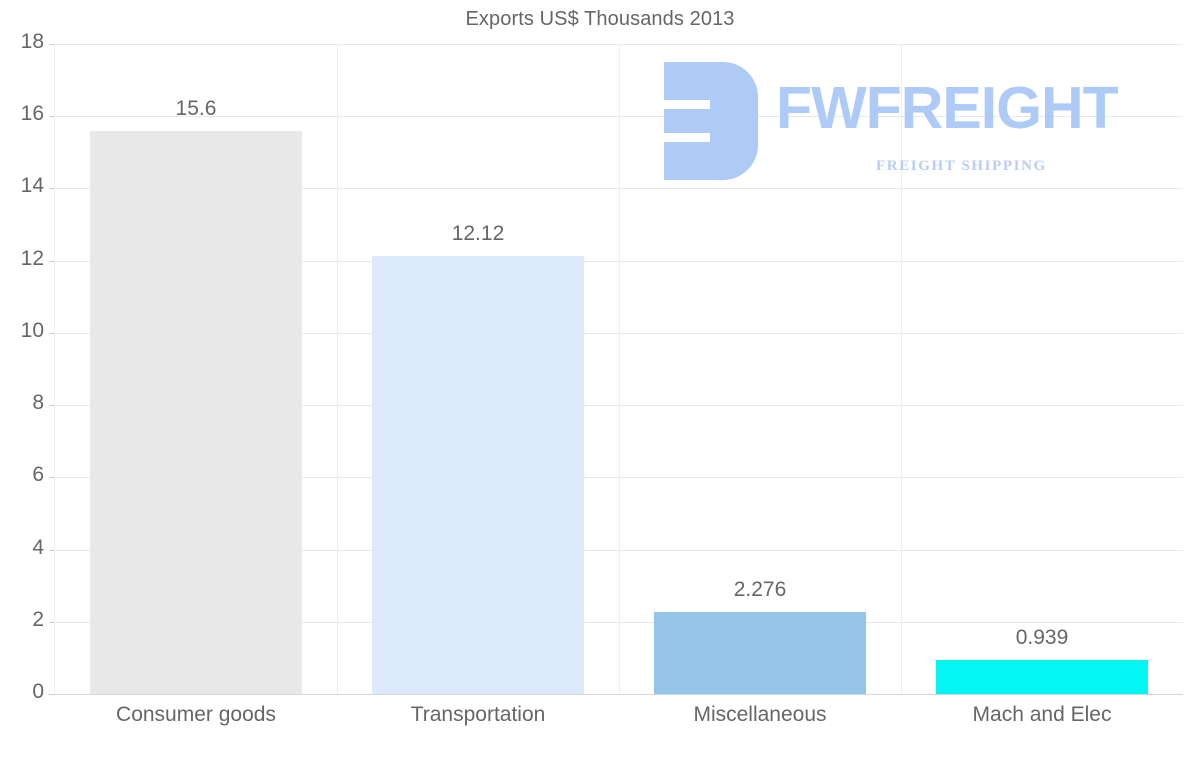 This screenshot has height=763, width=1200. Describe the element at coordinates (38, 547) in the screenshot. I see `y-tick-label: 4` at that location.